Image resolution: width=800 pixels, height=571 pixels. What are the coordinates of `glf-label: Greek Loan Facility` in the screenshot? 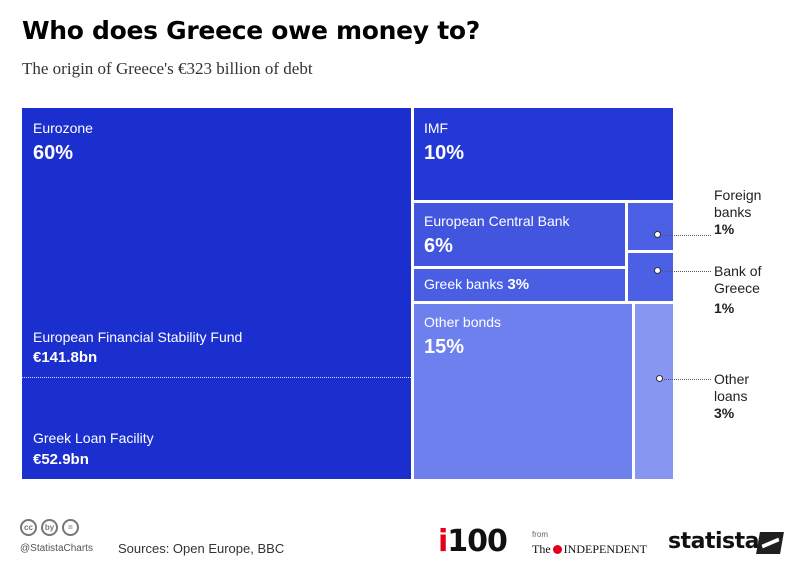 It's located at (93, 438).